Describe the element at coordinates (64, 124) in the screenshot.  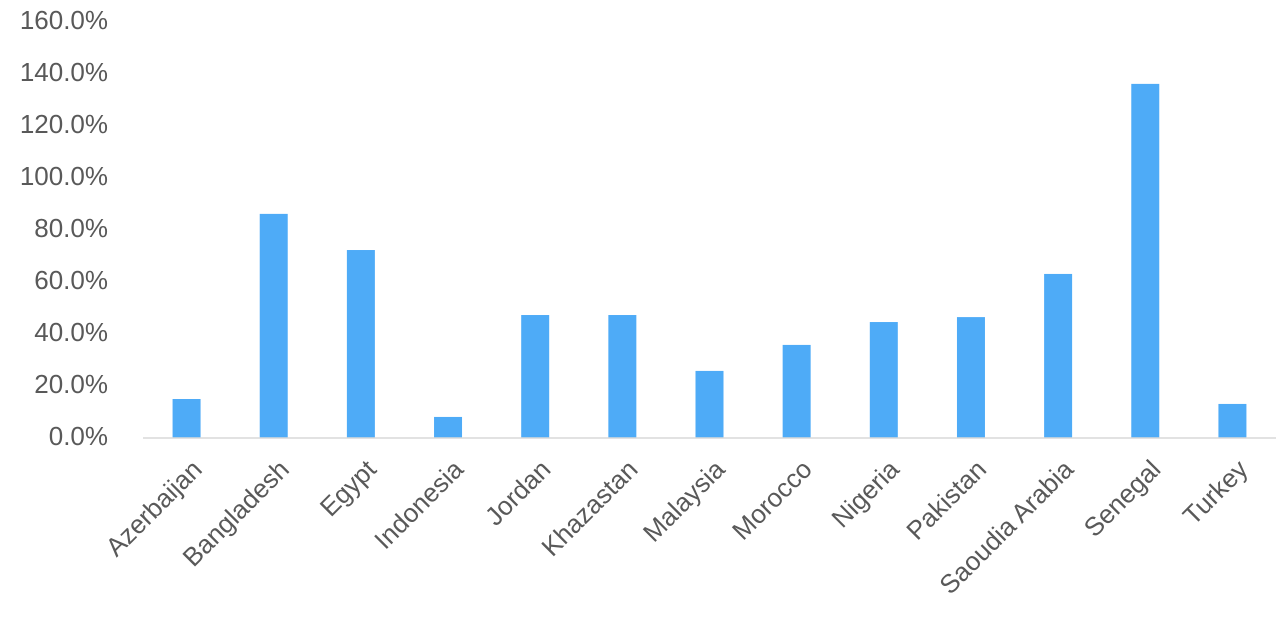
I see `y-tick-label: 120.0%` at that location.